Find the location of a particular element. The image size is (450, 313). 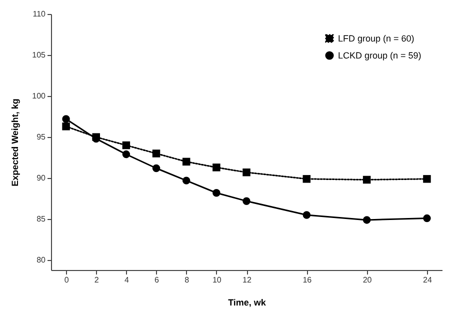

legend-label: LFD group (n = 60) is located at coordinates (376, 39).